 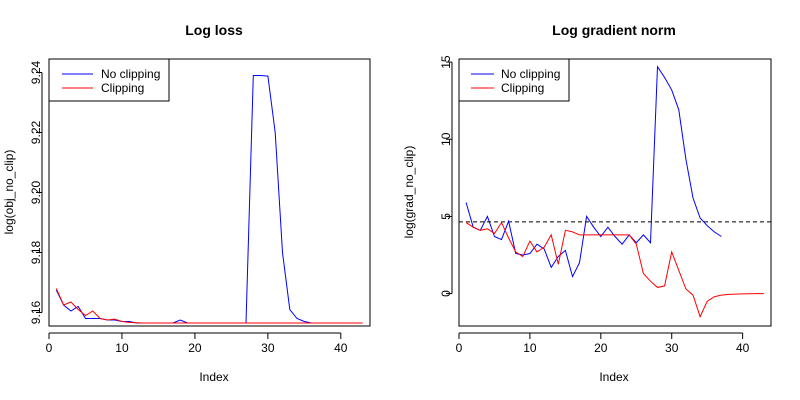 What do you see at coordinates (446, 293) in the screenshot?
I see `y-tick-label: 0` at bounding box center [446, 293].